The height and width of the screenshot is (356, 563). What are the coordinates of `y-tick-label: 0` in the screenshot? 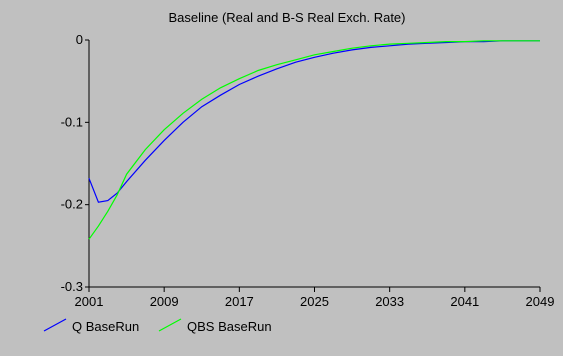 It's located at (79, 39).